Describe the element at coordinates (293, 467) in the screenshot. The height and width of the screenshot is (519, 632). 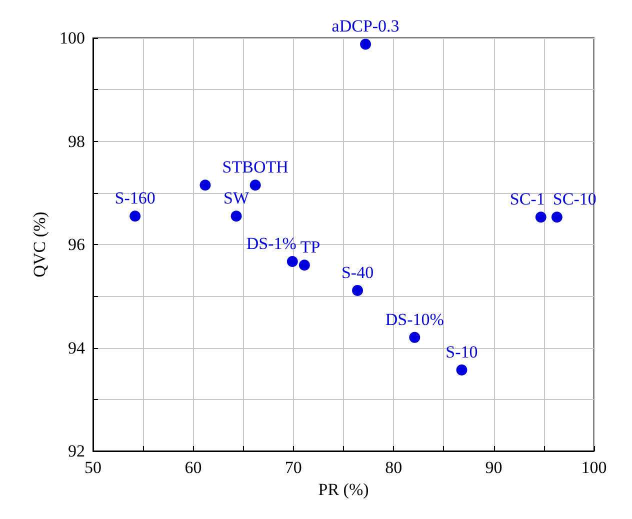
I see `x-tick-label: 70` at that location.